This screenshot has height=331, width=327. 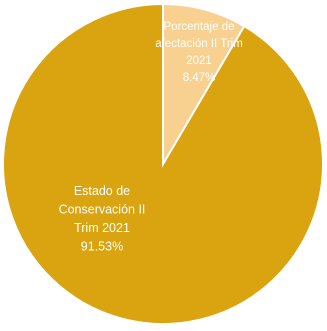 What do you see at coordinates (102, 247) in the screenshot?
I see `pie-data-label-value: 91.53%` at bounding box center [102, 247].